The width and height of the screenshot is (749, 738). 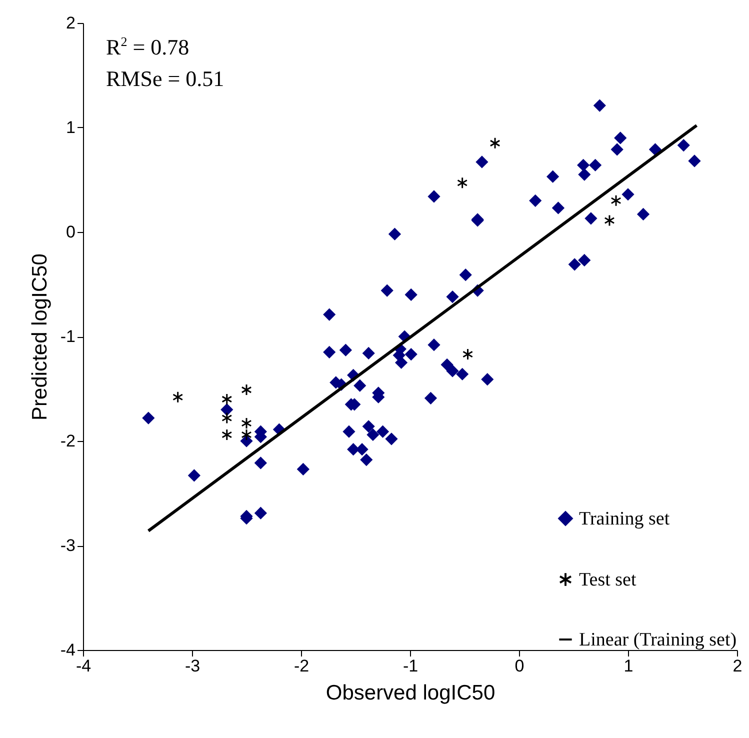 What do you see at coordinates (165, 79) in the screenshot?
I see `annotation: RMSe = 0.51` at bounding box center [165, 79].